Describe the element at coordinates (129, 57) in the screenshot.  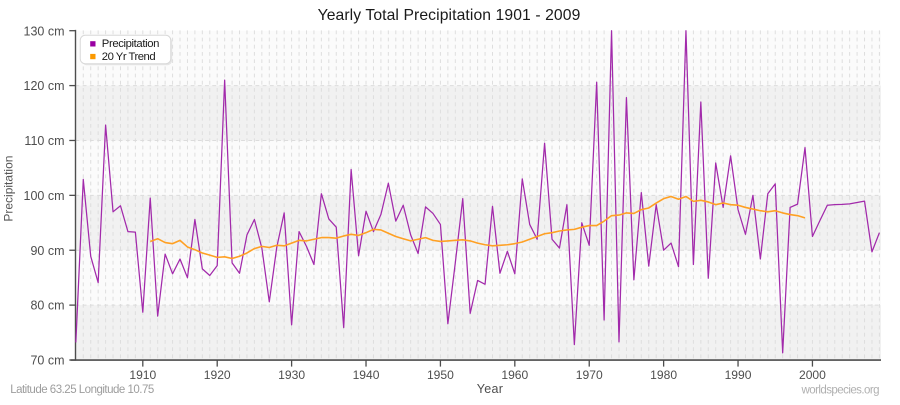
I see `svg-text: 20 Yr Trend` at that location.